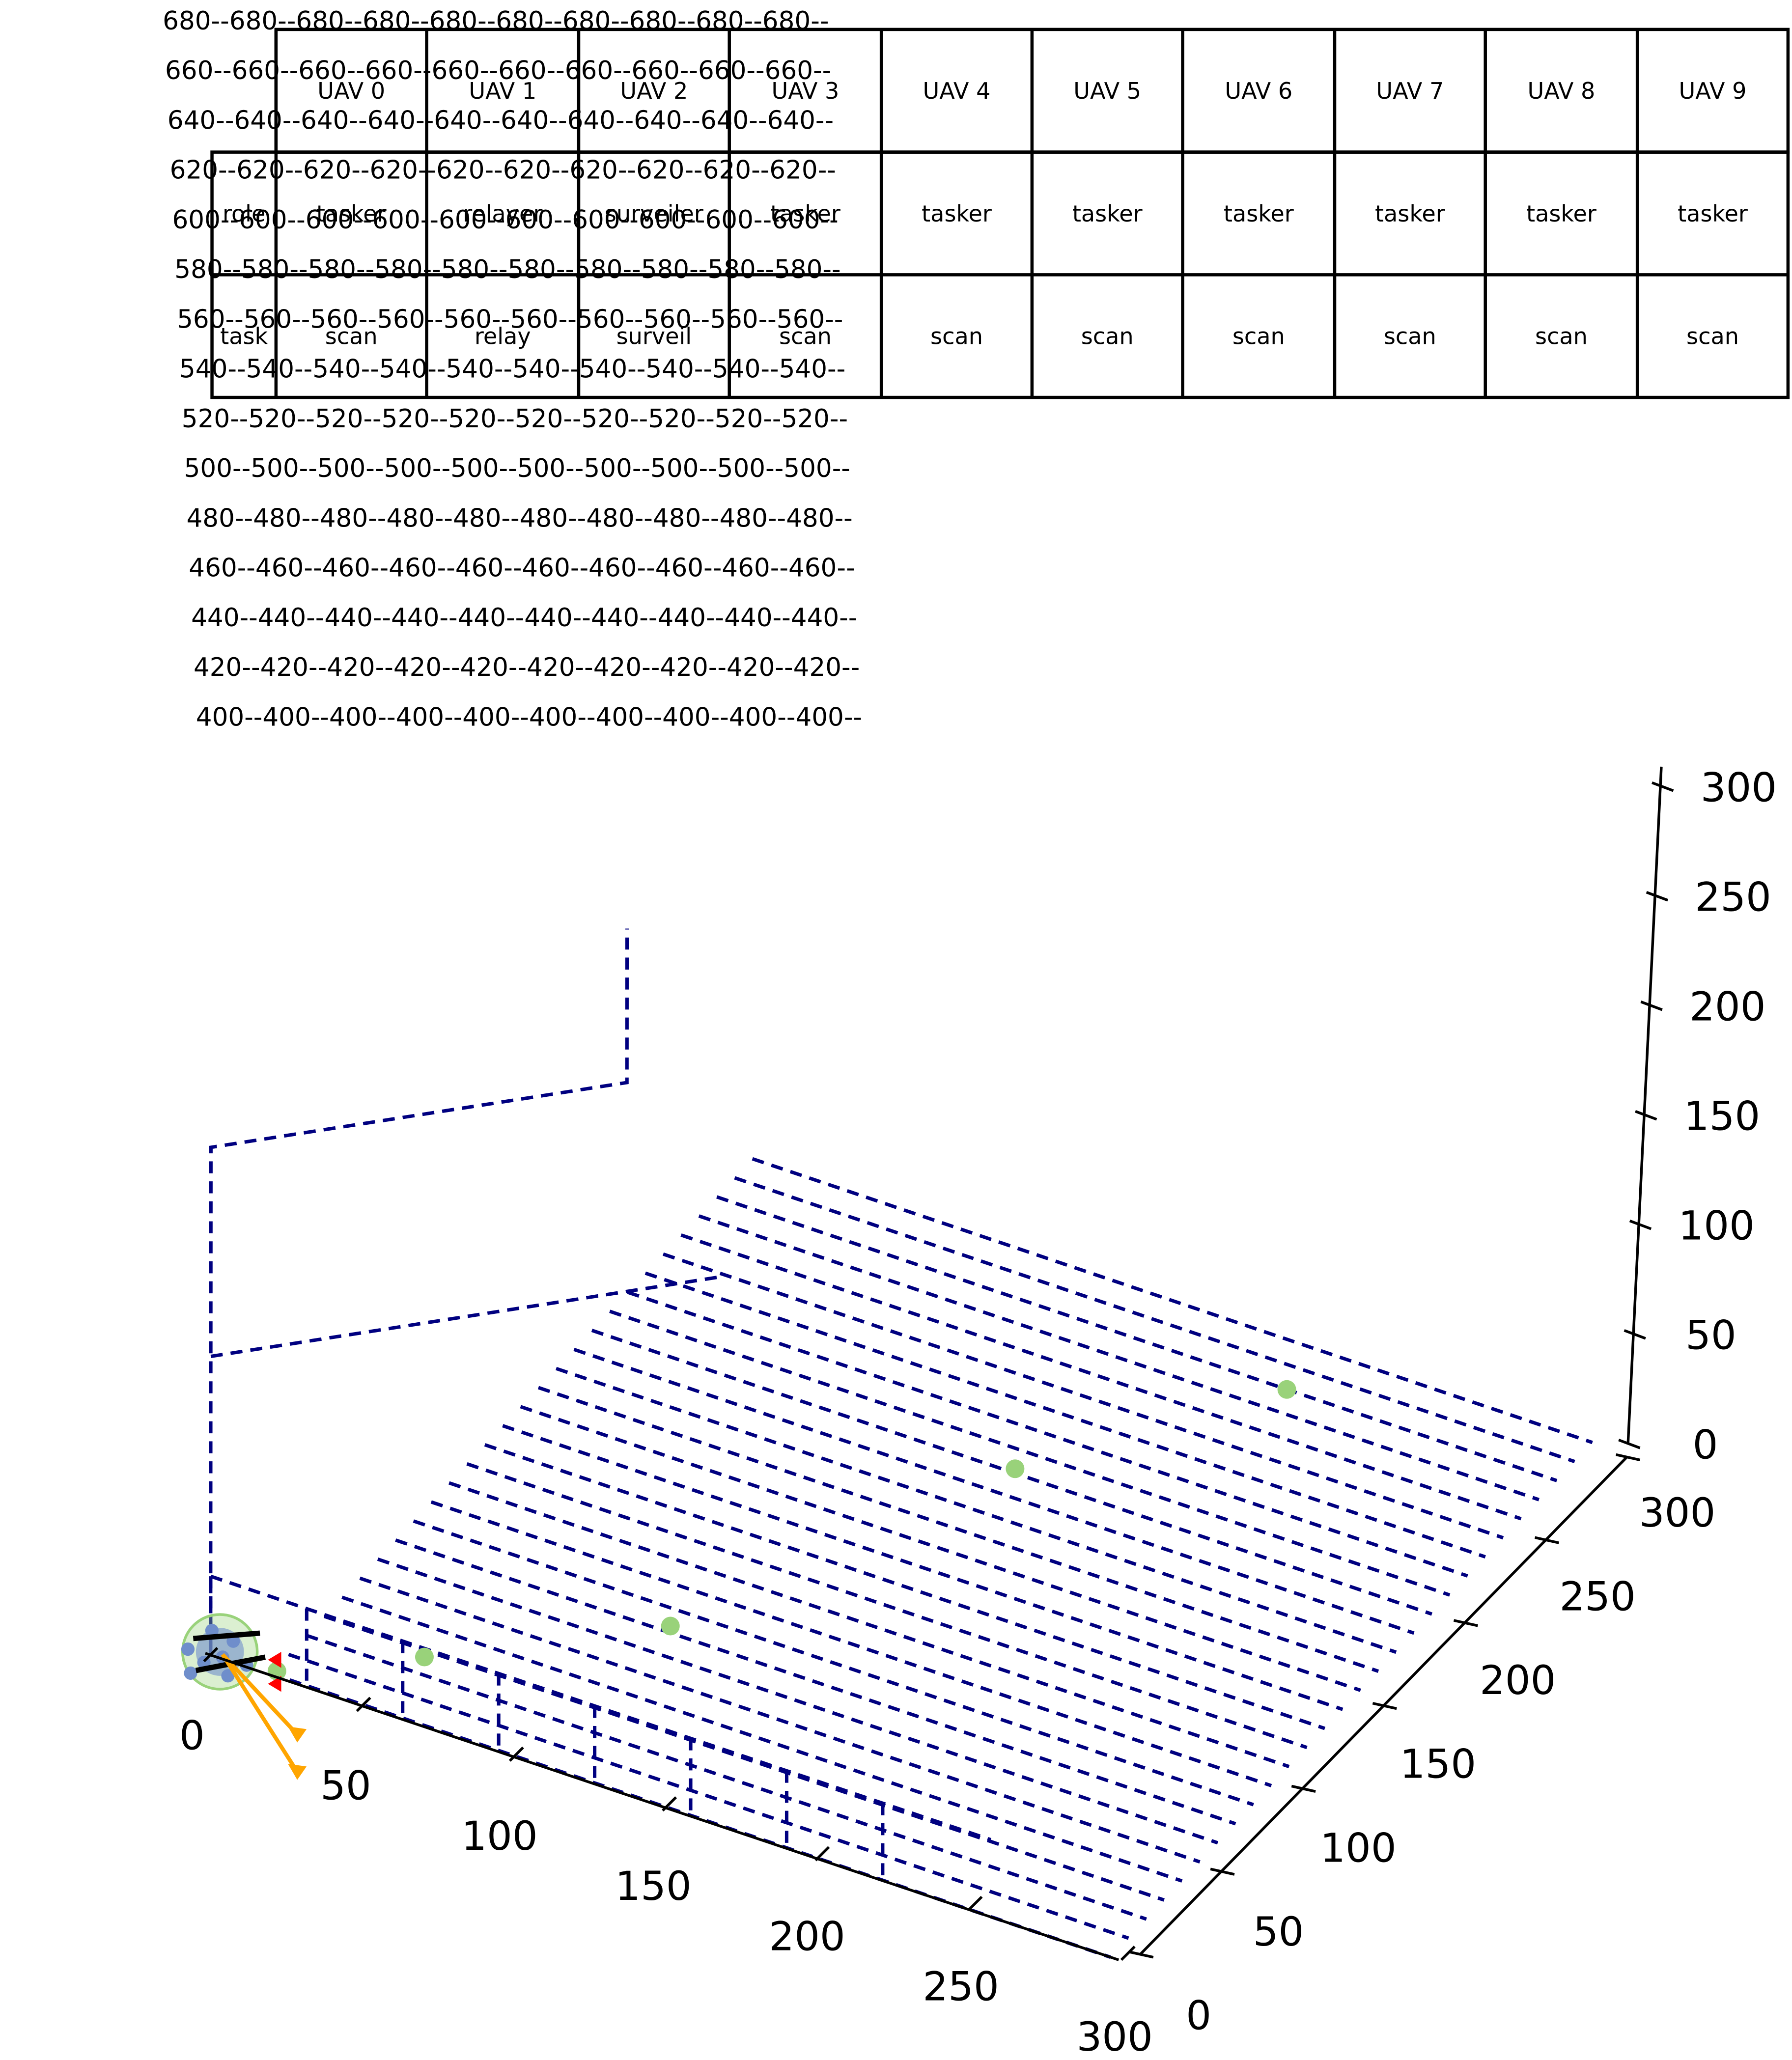 This screenshot has height=2060, width=1792. Describe the element at coordinates (1597, 1597) in the screenshot. I see `y-tick-label: 250` at that location.